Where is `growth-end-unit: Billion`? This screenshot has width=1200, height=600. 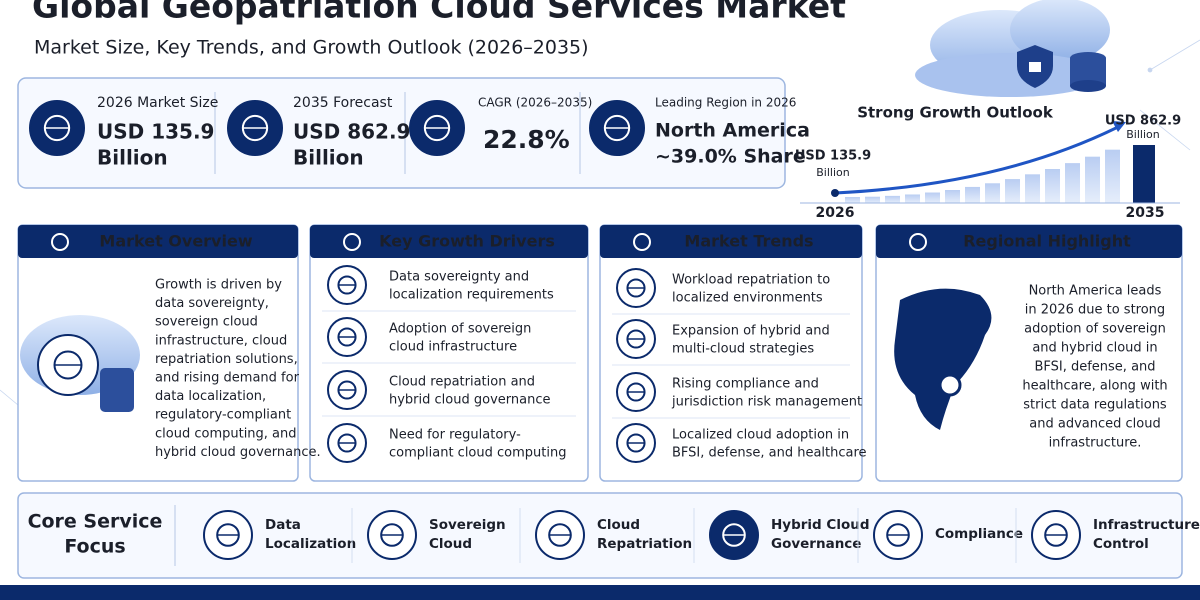
growth-end-unit: Billion is located at coordinates (1143, 134).